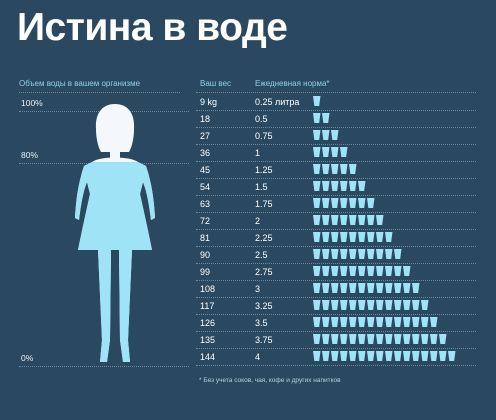 The width and height of the screenshot is (496, 420). What do you see at coordinates (208, 340) in the screenshot?
I see `weight-value: 135` at bounding box center [208, 340].